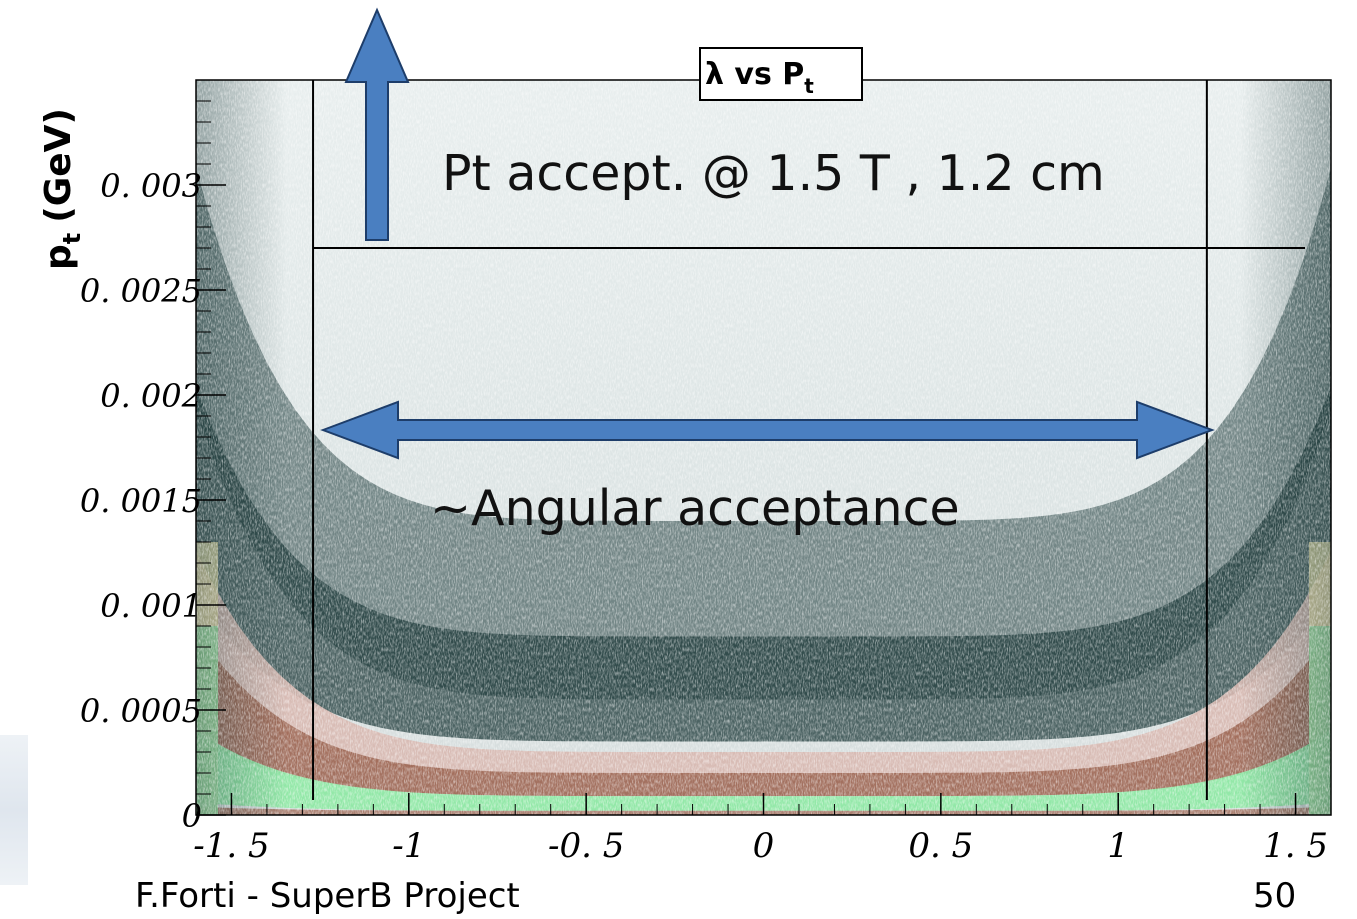  Describe the element at coordinates (764, 846) in the screenshot. I see `x-tick-label: 0` at that location.